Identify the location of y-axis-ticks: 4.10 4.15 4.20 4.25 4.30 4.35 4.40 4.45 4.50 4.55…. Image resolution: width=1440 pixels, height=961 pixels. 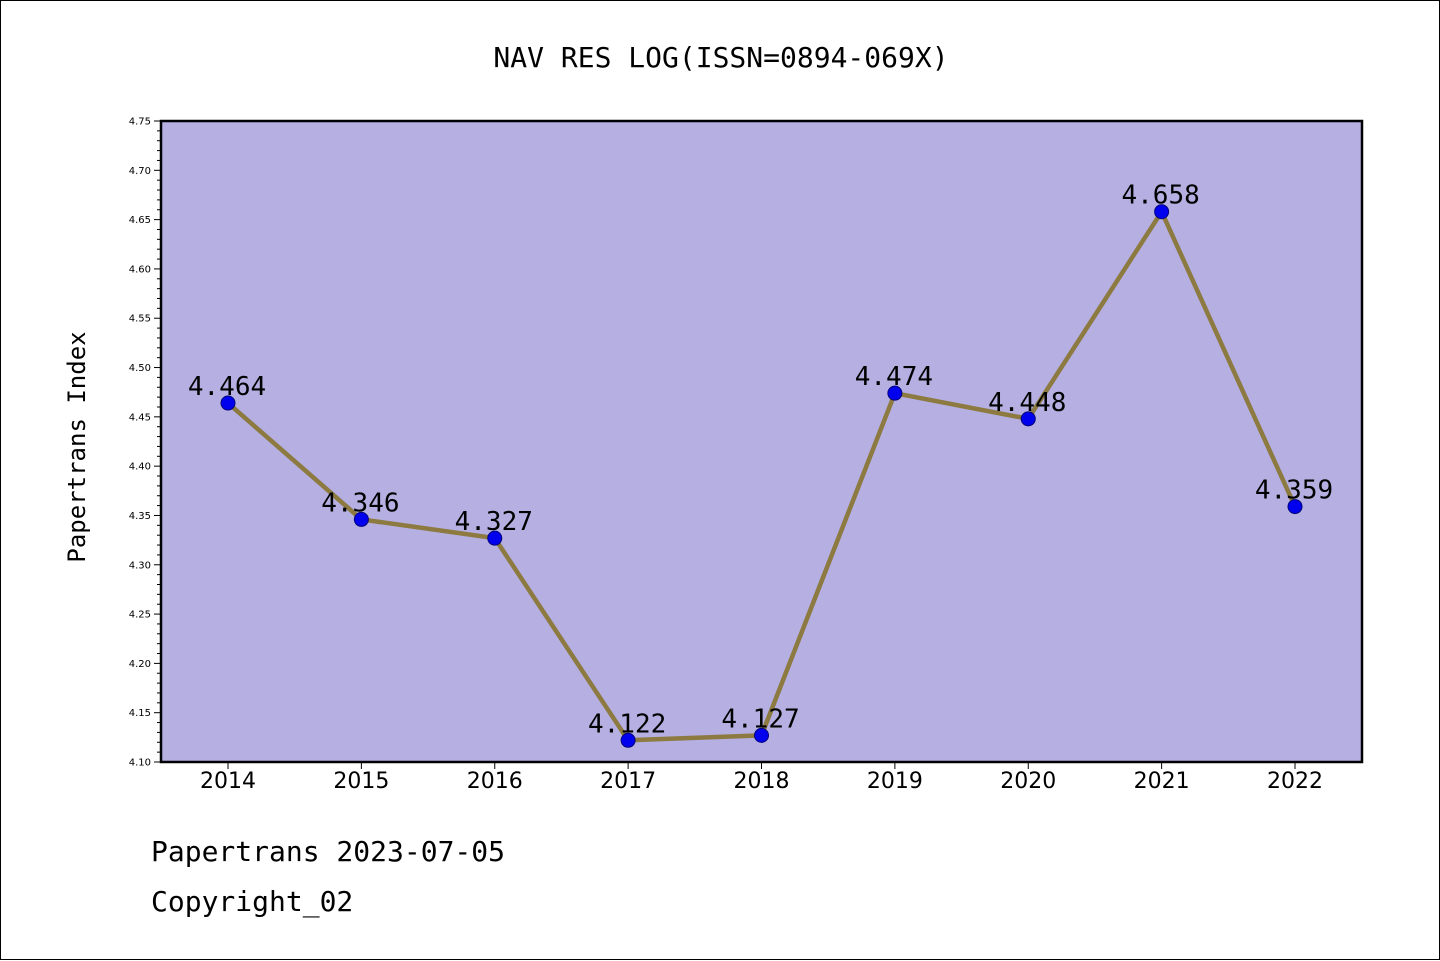
(145, 443).